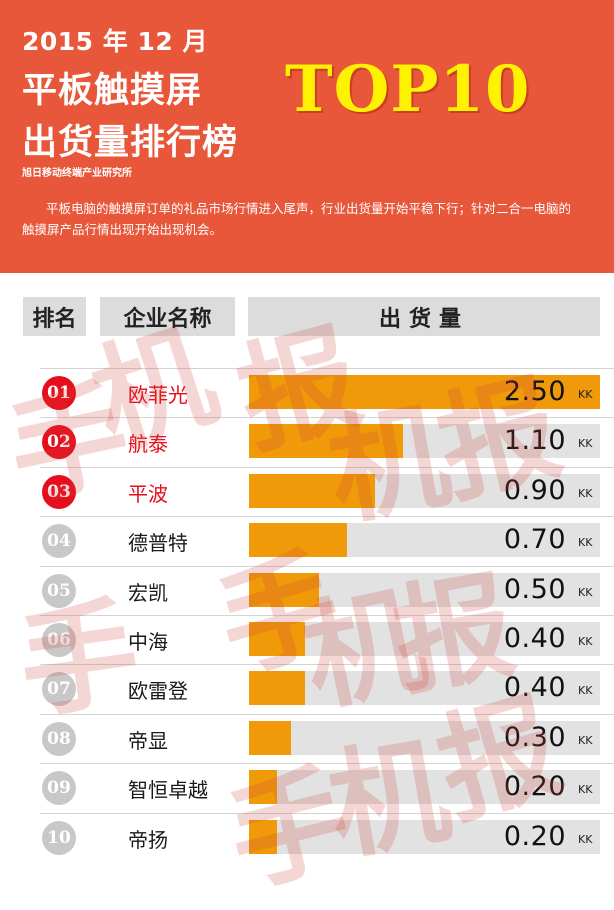 The width and height of the screenshot is (614, 910). Describe the element at coordinates (168, 790) in the screenshot. I see `company-name: 智恒卓越` at that location.